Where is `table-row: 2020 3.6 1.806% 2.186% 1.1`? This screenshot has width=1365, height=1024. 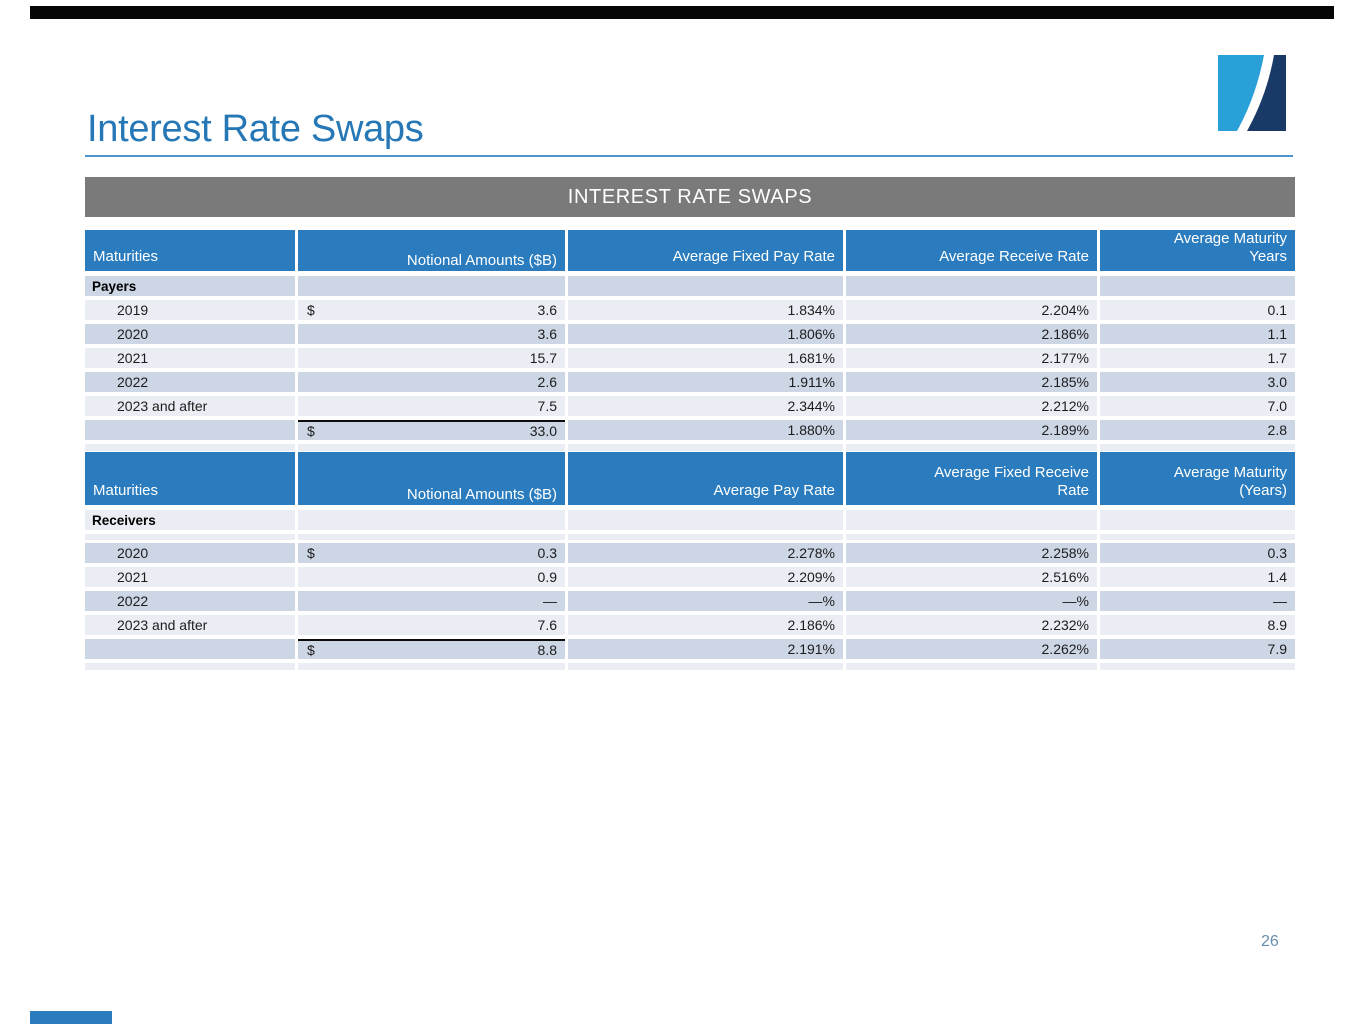
table-row: 2020 3.6 1.806% 2.186% 1.1 is located at coordinates (690, 334).